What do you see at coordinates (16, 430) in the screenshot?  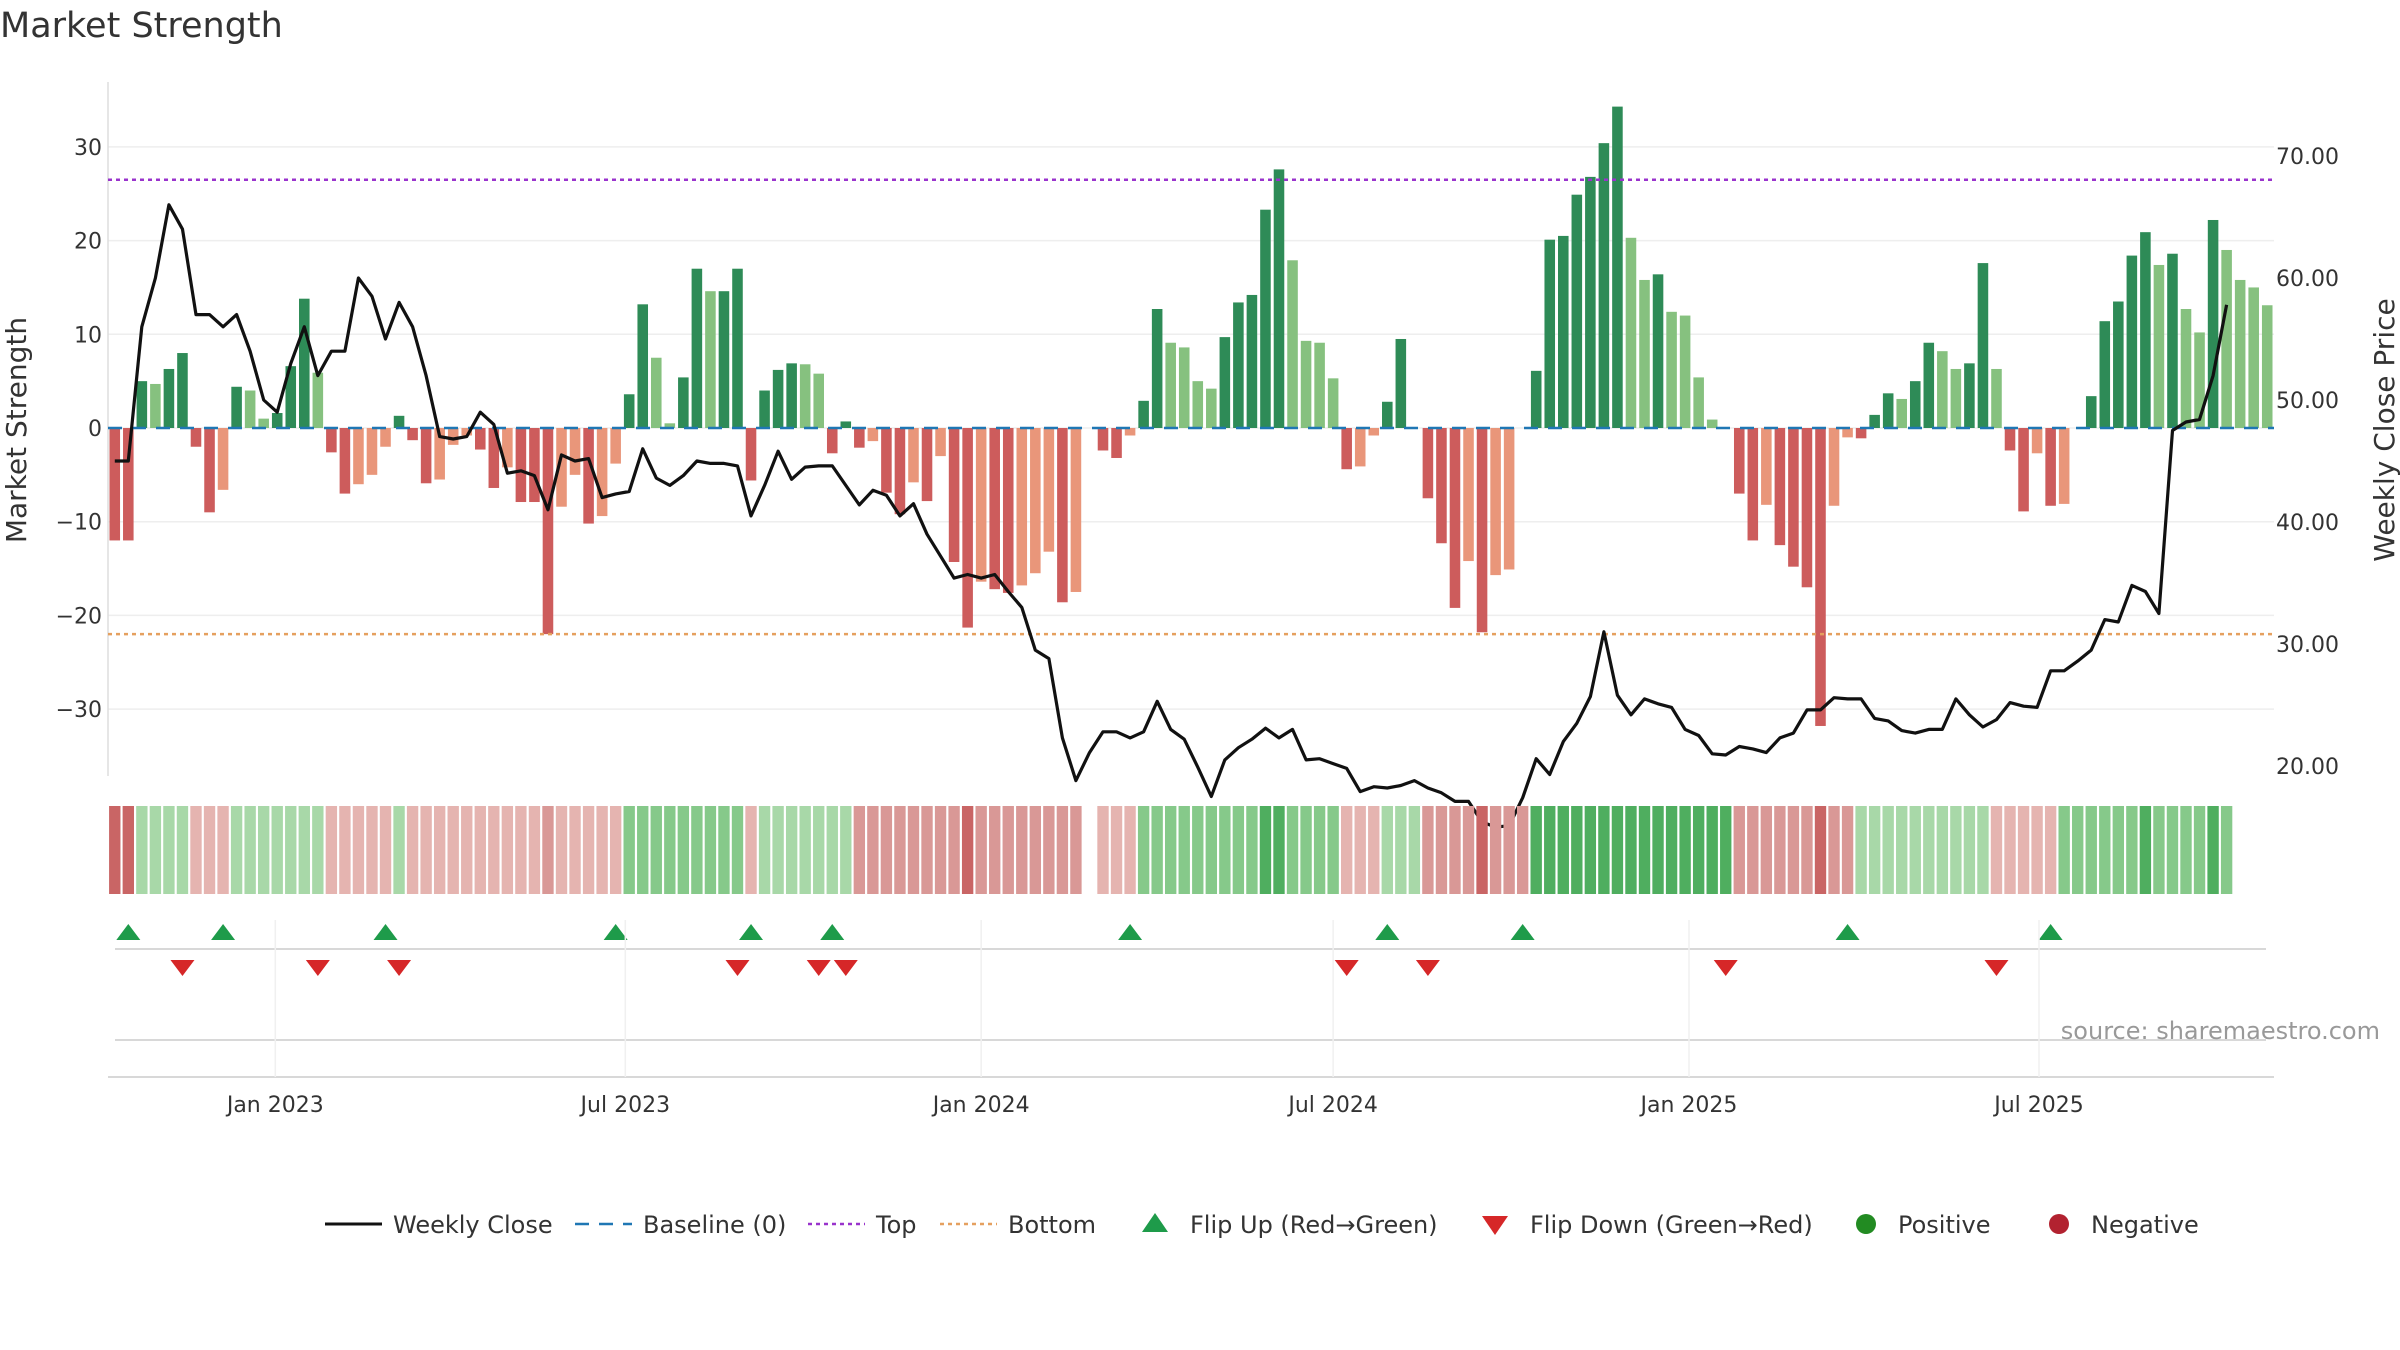 I see `y-axis-label-left: Market Strength` at bounding box center [16, 430].